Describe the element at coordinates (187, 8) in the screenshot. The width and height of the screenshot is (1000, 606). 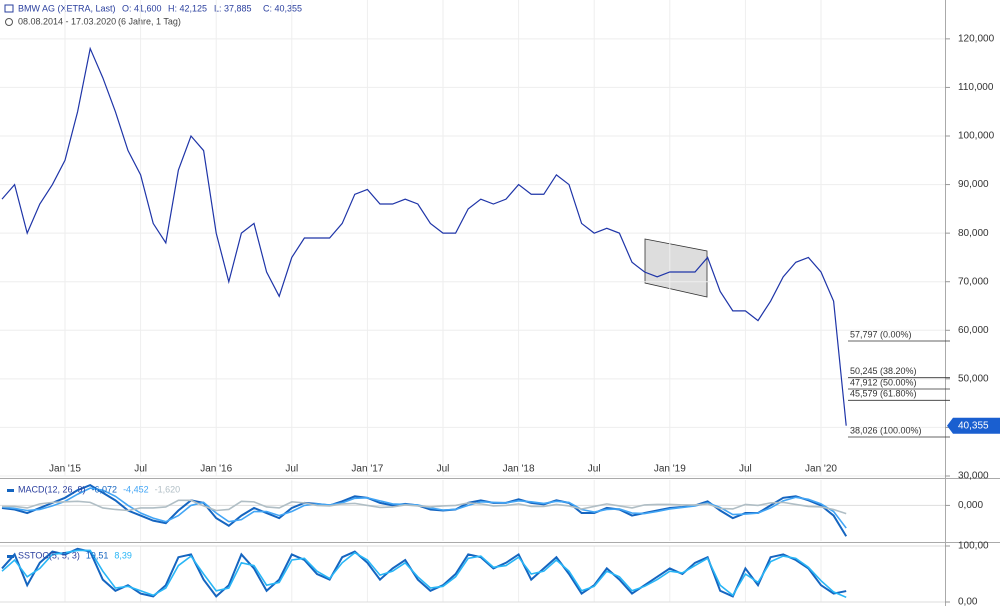
I see `quote: H: 42,125` at that location.